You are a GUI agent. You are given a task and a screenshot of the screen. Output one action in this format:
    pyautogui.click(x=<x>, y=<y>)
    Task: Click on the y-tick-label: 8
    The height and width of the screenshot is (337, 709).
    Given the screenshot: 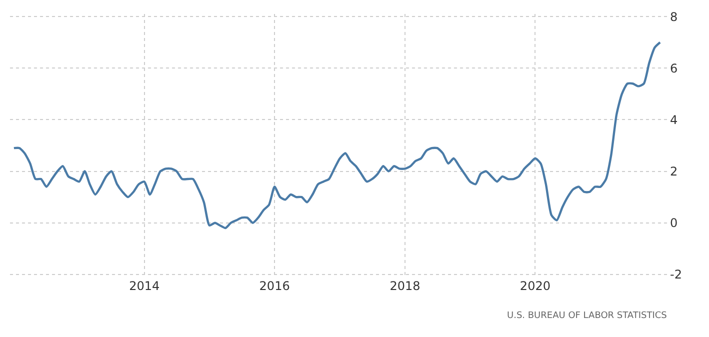 What is the action you would take?
    pyautogui.click(x=674, y=17)
    